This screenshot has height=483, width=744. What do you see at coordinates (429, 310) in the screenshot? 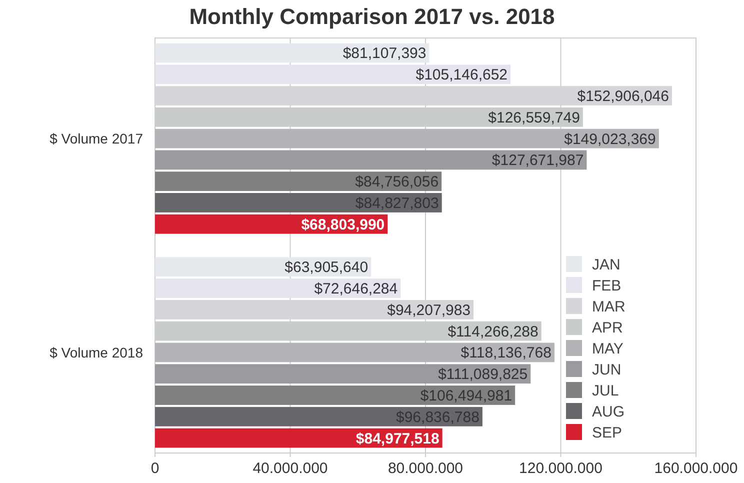
I see `data-label: $94,207,983` at bounding box center [429, 310].